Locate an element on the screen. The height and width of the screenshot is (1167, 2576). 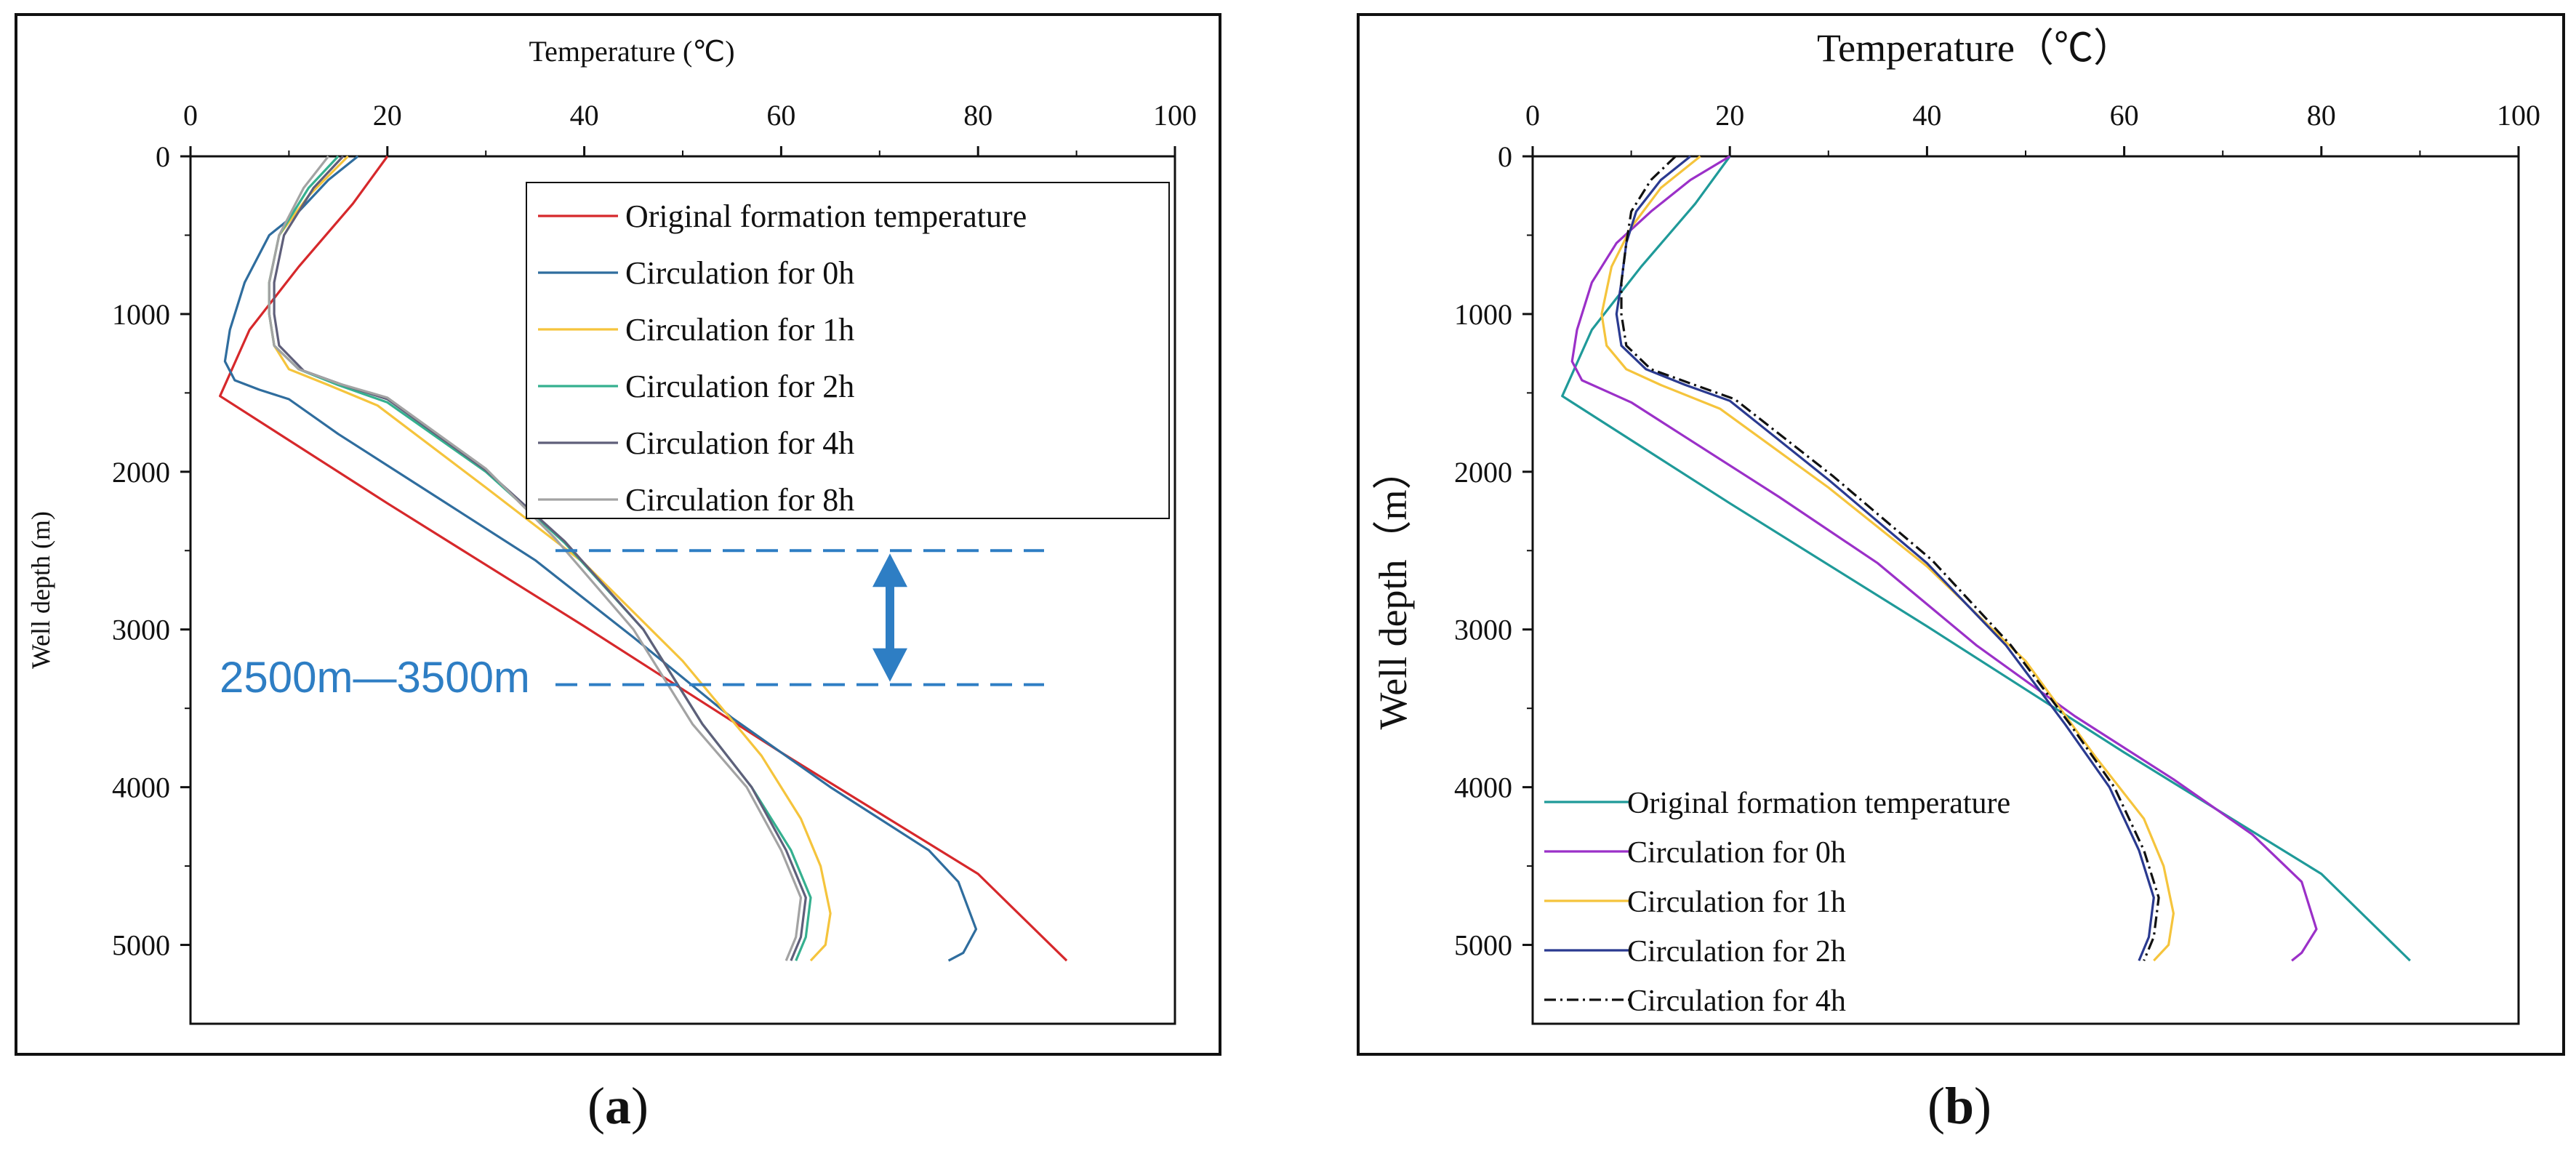
x-tick-label-b: 80 is located at coordinates (2321, 115).